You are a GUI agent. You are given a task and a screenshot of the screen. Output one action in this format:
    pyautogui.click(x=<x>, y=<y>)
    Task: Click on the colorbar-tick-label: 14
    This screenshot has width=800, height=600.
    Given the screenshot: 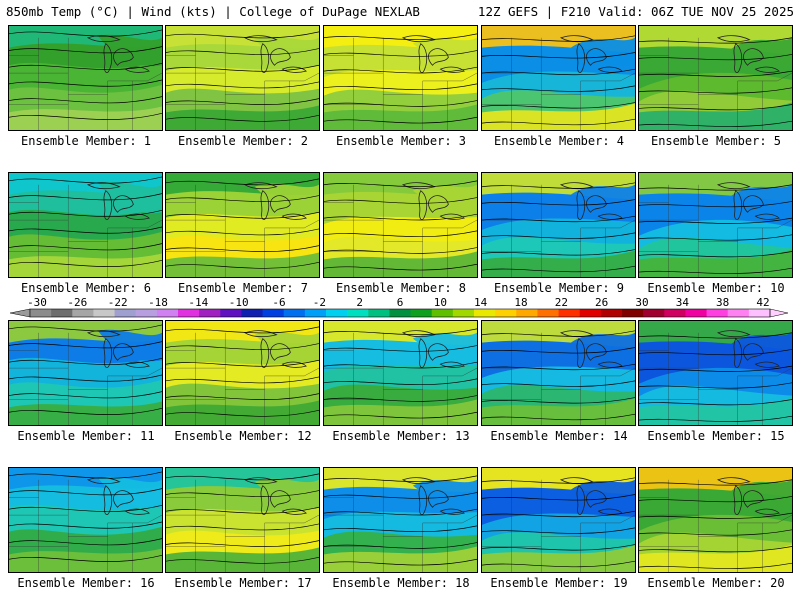 What is the action you would take?
    pyautogui.click(x=481, y=302)
    